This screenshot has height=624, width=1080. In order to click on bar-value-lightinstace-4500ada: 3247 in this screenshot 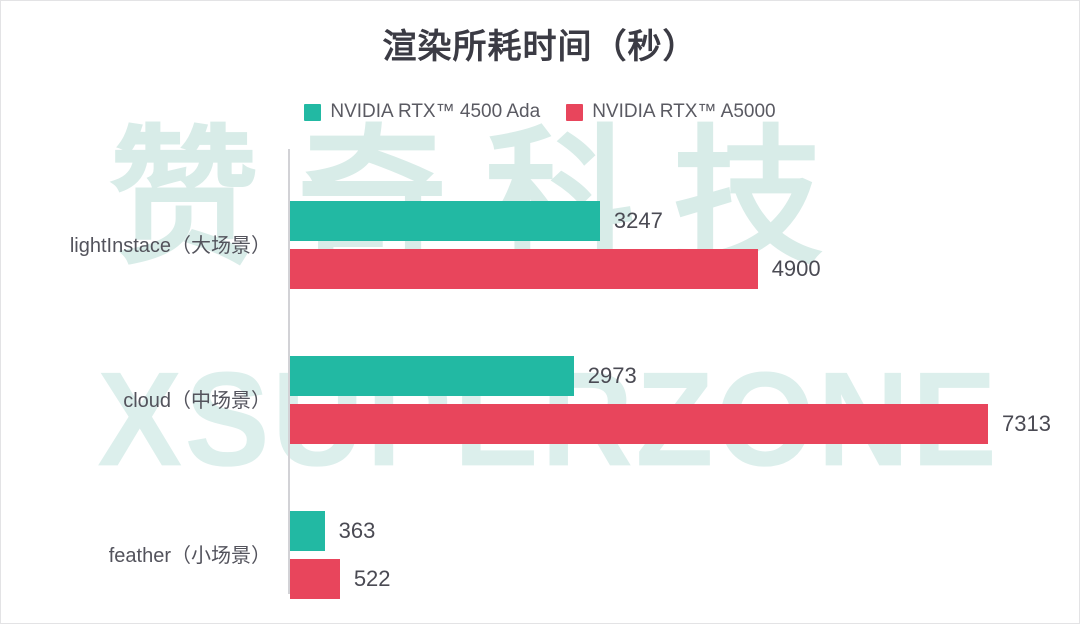, I will do `click(638, 220)`.